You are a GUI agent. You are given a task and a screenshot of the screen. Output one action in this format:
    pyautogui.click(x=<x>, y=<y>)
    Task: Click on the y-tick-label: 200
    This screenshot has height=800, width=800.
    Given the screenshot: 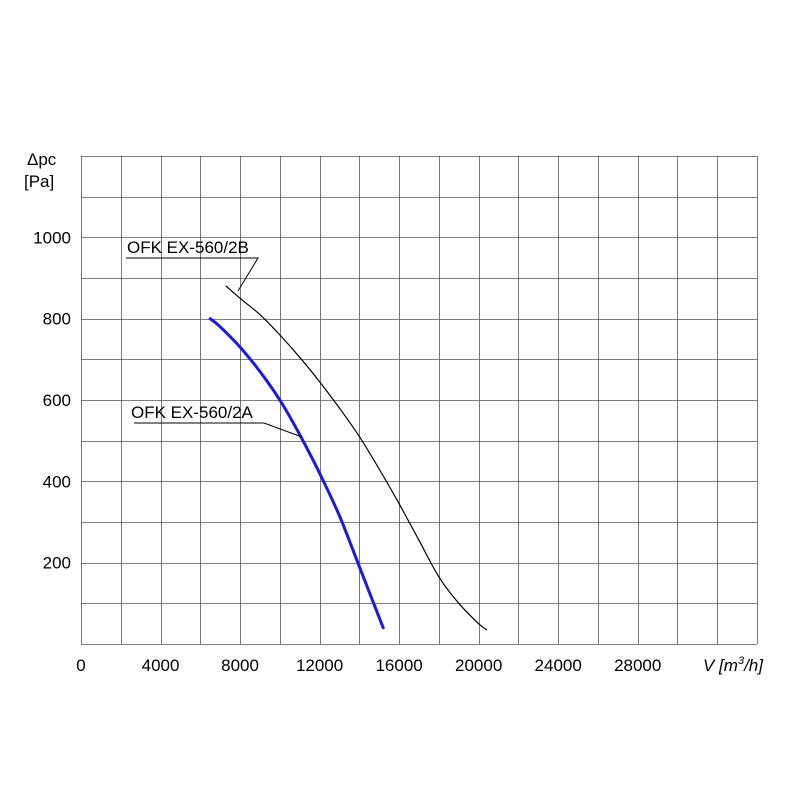 What is the action you would take?
    pyautogui.click(x=57, y=563)
    